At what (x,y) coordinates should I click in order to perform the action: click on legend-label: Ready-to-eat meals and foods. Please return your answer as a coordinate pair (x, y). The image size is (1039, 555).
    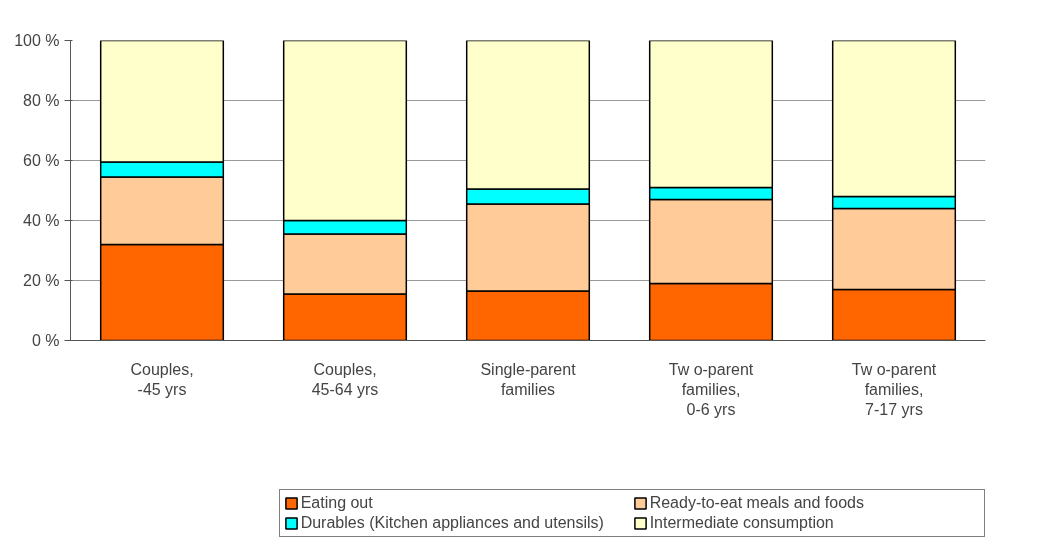
    Looking at the image, I should click on (757, 502).